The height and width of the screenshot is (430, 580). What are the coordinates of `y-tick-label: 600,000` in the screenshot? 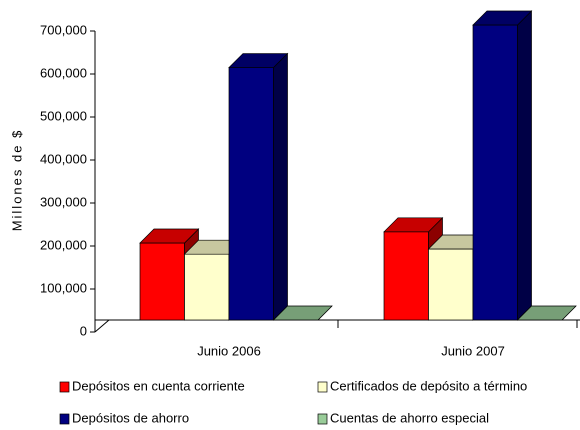 It's located at (63, 72).